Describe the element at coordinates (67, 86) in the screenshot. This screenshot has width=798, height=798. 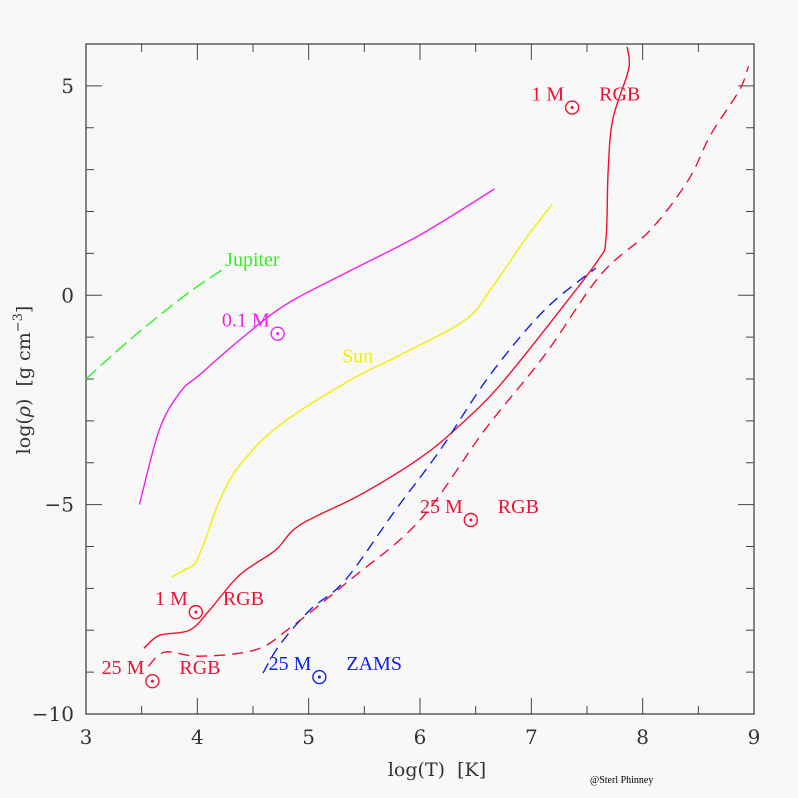
I see `y-tick-label: 5` at that location.